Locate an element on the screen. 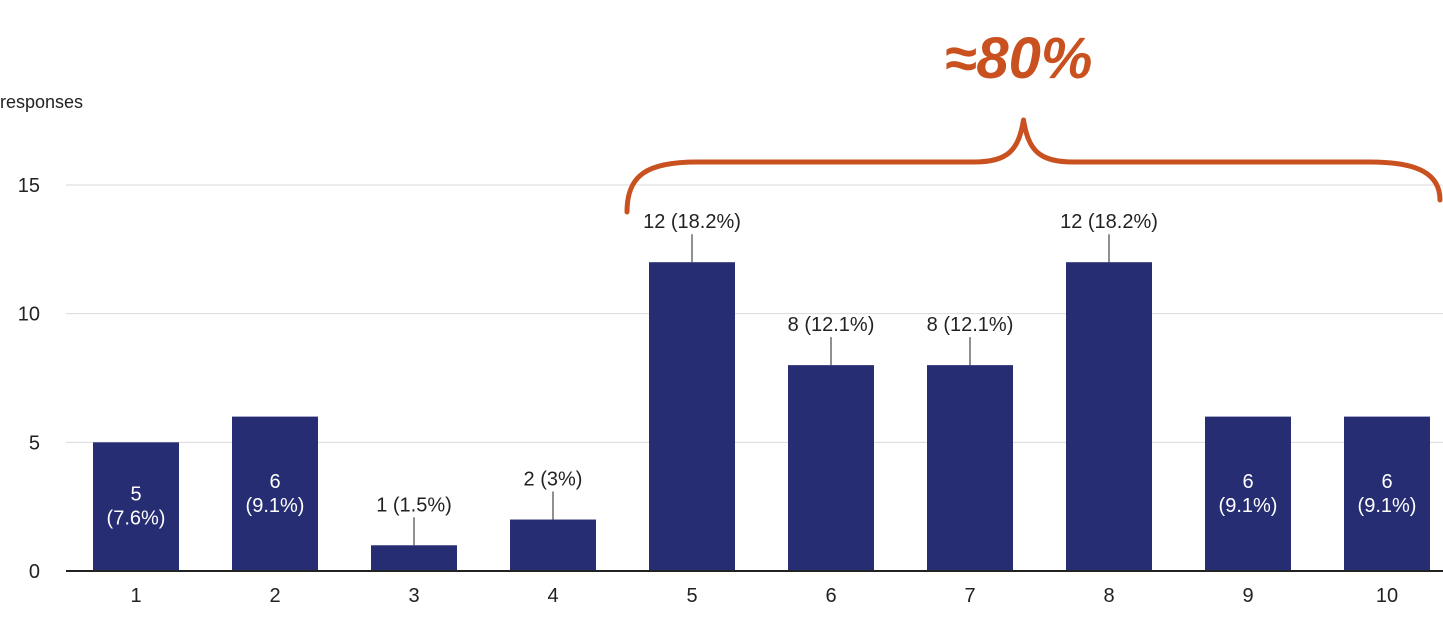 The height and width of the screenshot is (618, 1443). x-tick-label: 5 is located at coordinates (691, 596).